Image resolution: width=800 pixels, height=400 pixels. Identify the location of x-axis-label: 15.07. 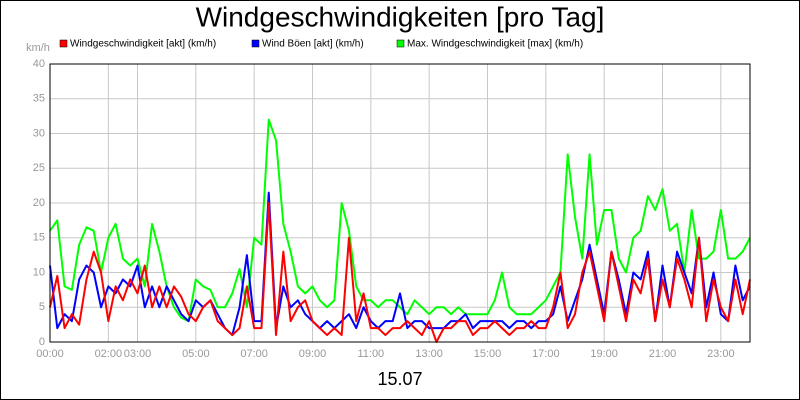
(399, 379).